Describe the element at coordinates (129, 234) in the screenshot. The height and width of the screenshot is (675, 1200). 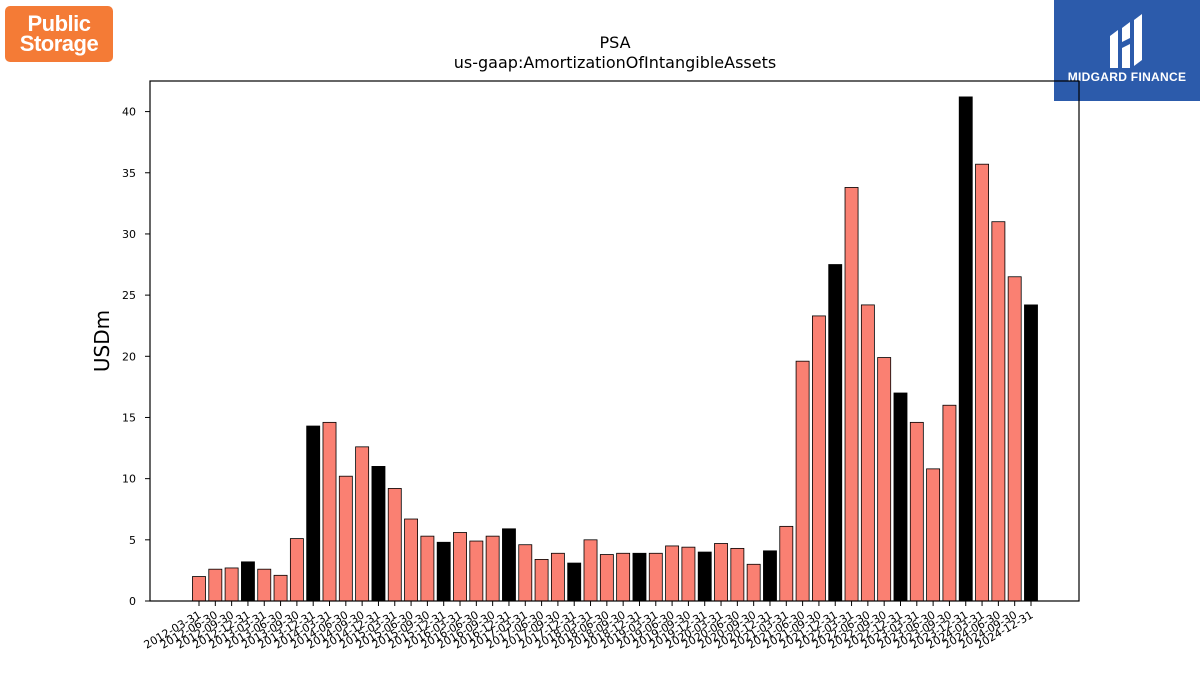
I see `y-tick-label: 30` at that location.